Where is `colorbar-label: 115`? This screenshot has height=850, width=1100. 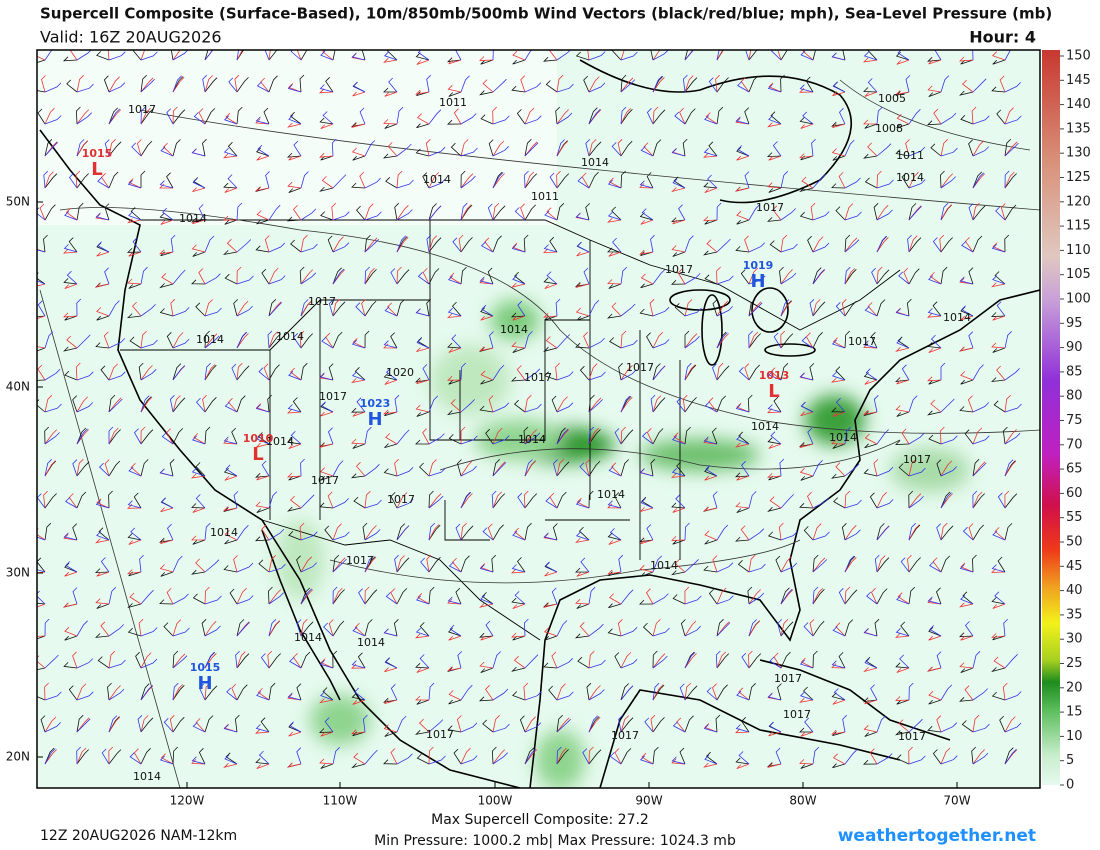
colorbar-label: 115 is located at coordinates (1078, 226).